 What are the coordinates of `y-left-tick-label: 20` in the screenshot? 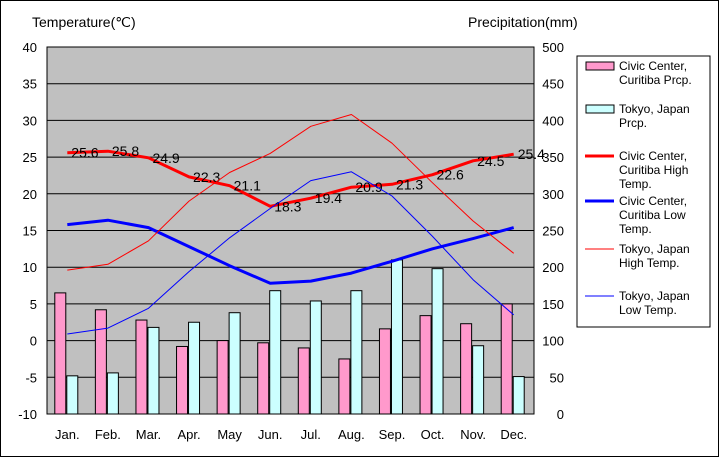 It's located at (30, 194).